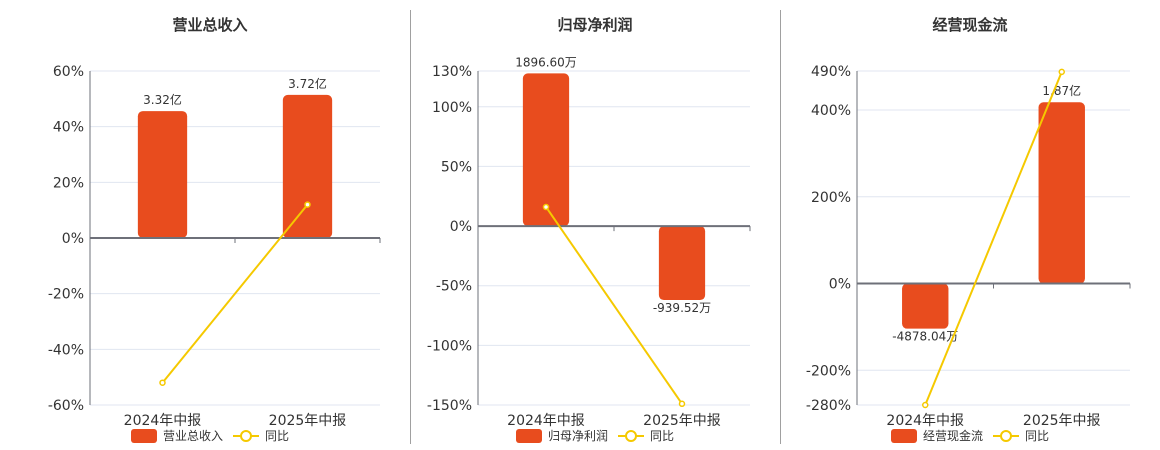 Image resolution: width=1160 pixels, height=450 pixels. Describe the element at coordinates (452, 108) in the screenshot. I see `y-tick-label: 100%` at that location.